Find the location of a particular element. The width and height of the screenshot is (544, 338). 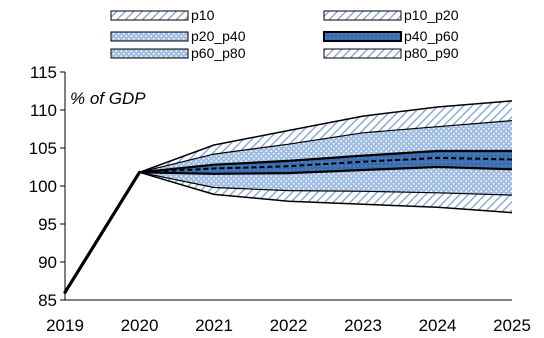

x-tick-label: 2025 is located at coordinates (512, 325).